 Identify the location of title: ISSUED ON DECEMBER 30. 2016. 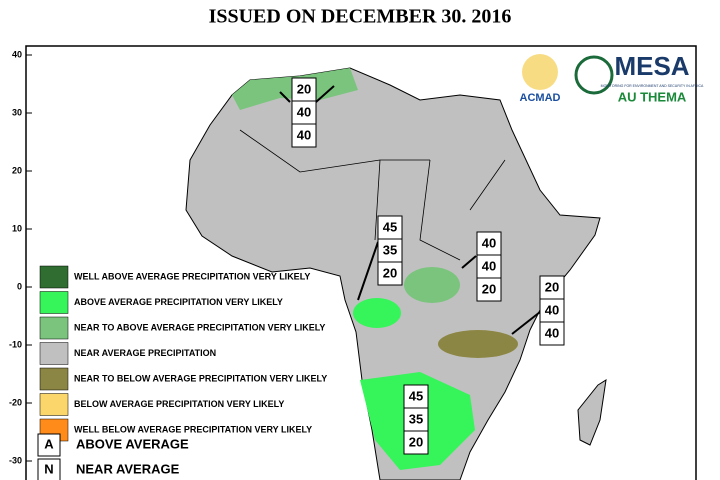
(360, 17).